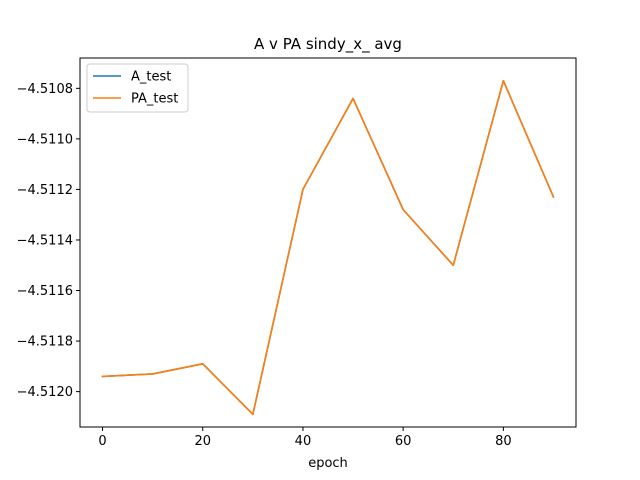 This screenshot has height=480, width=640. Describe the element at coordinates (45, 392) in the screenshot. I see `y-tick-label: −4.5120` at that location.